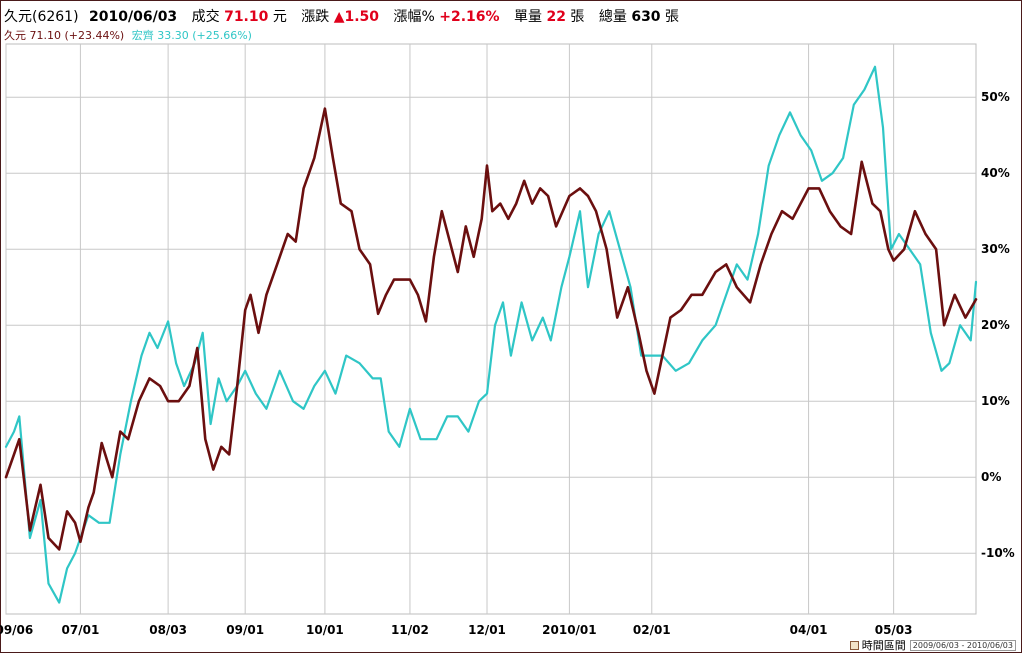 This screenshot has height=655, width=1024. I want to click on y-tick-label: 0%, so click(991, 477).